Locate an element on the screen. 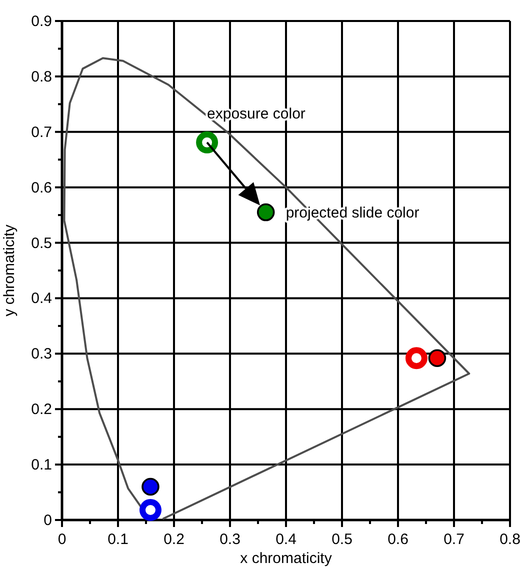 The image size is (520, 585). x-tick-label: 0.4 is located at coordinates (286, 539).